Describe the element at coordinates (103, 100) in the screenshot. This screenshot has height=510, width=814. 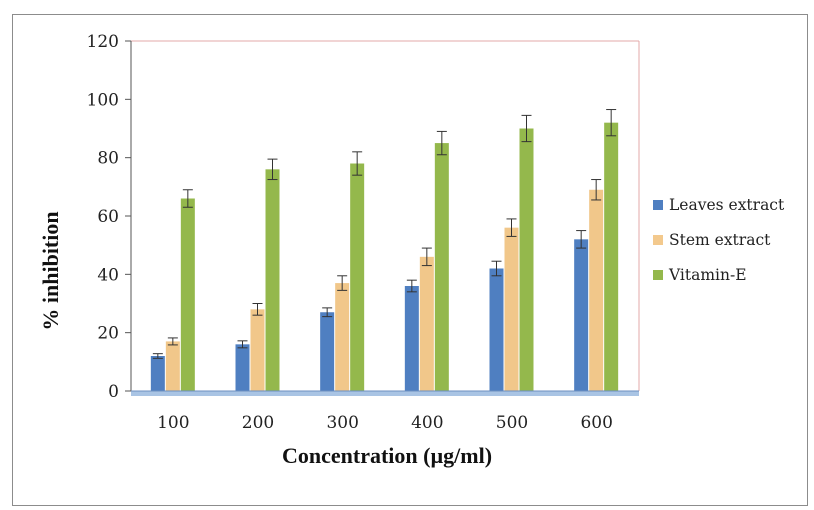
I see `y-tick-label: 100` at that location.